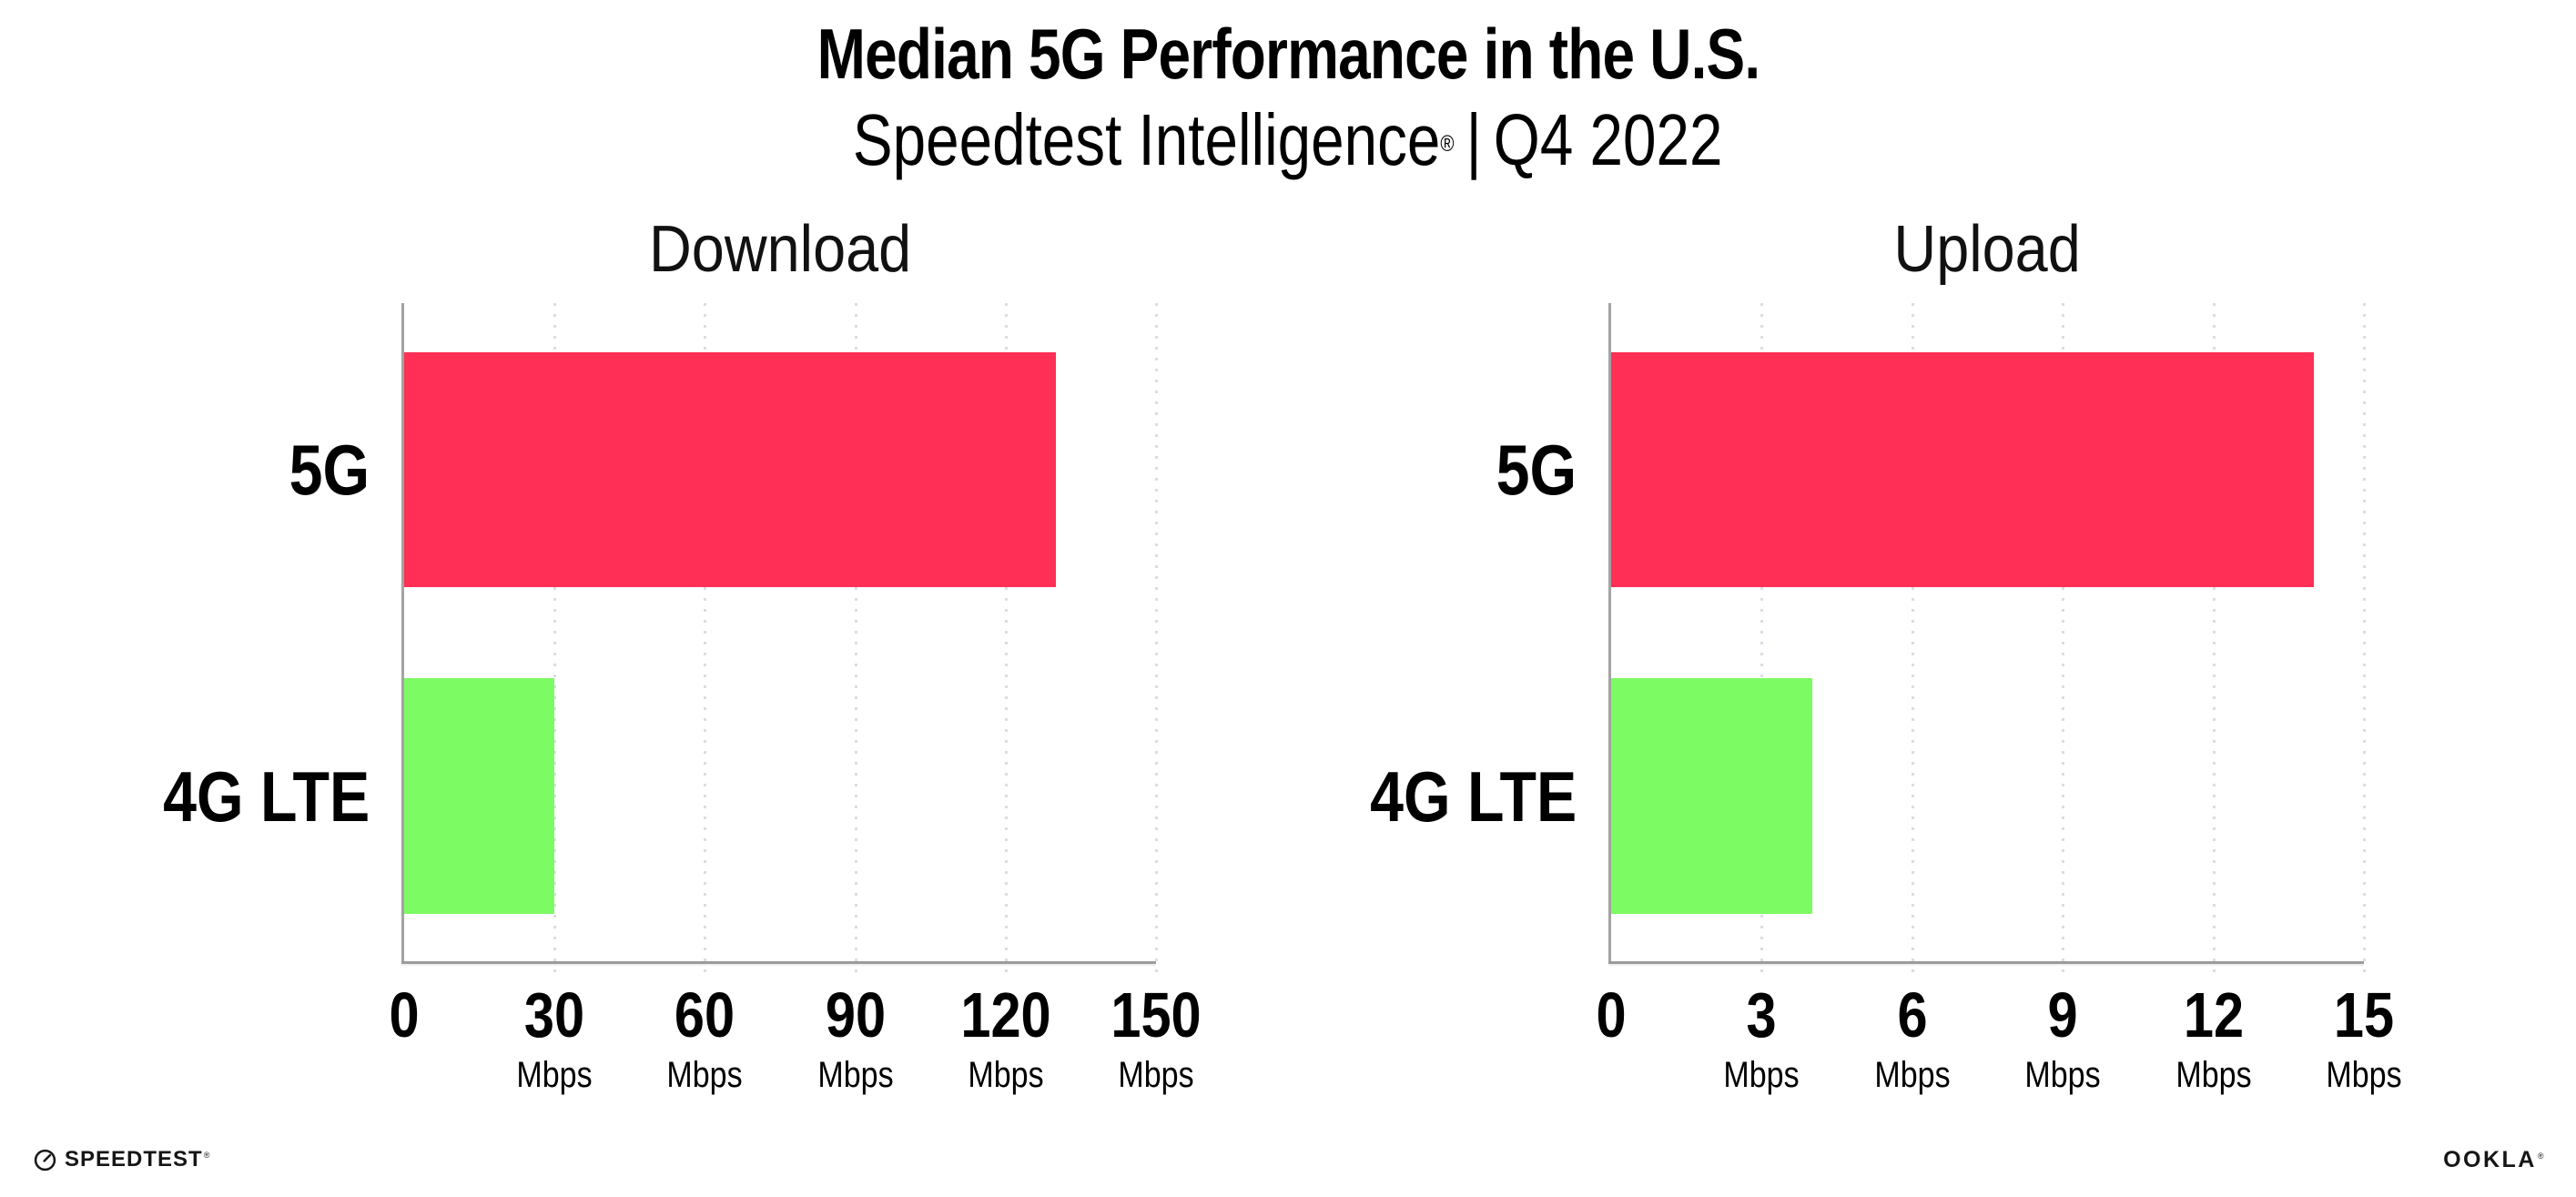  I want to click on x-tick-6: 6 Mbps, so click(1912, 1040).